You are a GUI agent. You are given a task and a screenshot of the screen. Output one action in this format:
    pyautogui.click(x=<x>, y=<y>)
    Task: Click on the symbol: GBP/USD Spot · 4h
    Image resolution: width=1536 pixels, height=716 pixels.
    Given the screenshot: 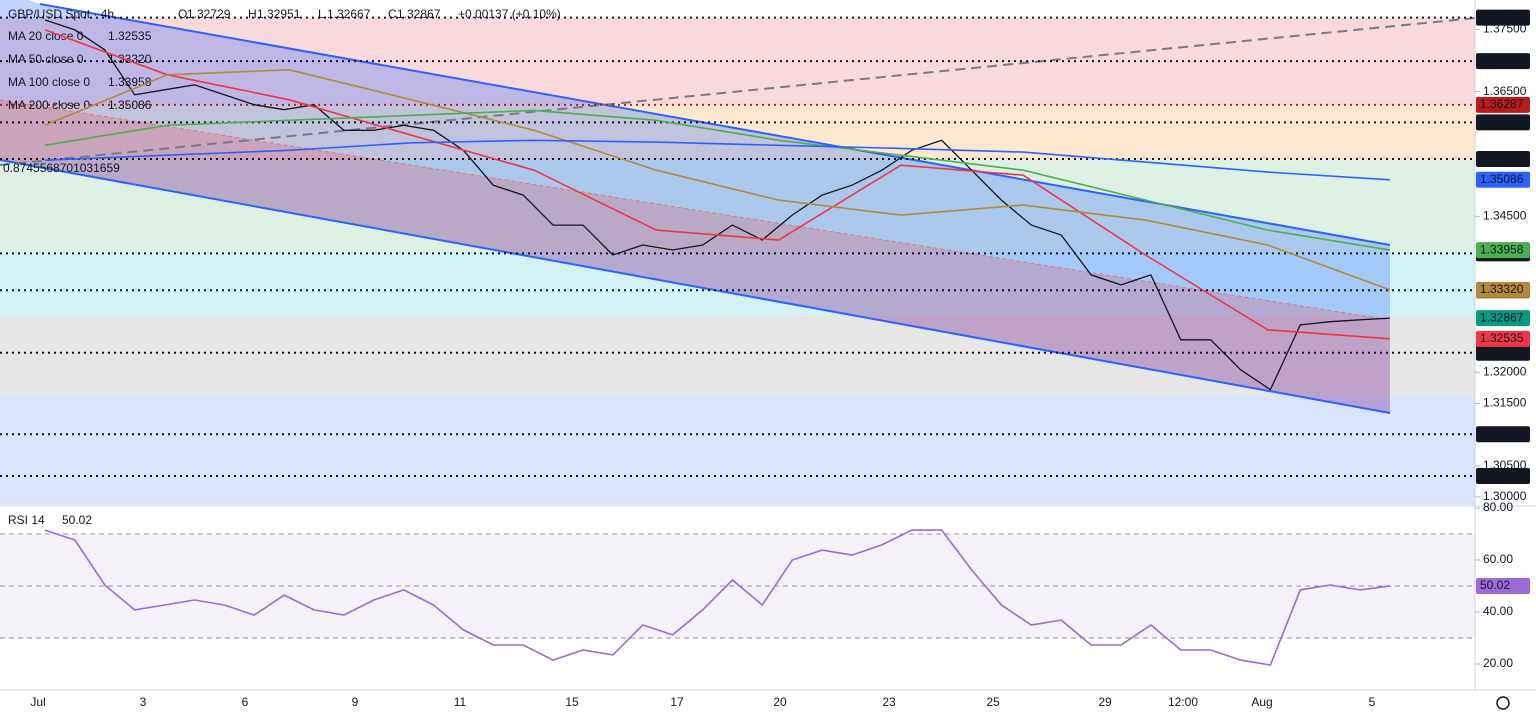 What is the action you would take?
    pyautogui.click(x=61, y=14)
    